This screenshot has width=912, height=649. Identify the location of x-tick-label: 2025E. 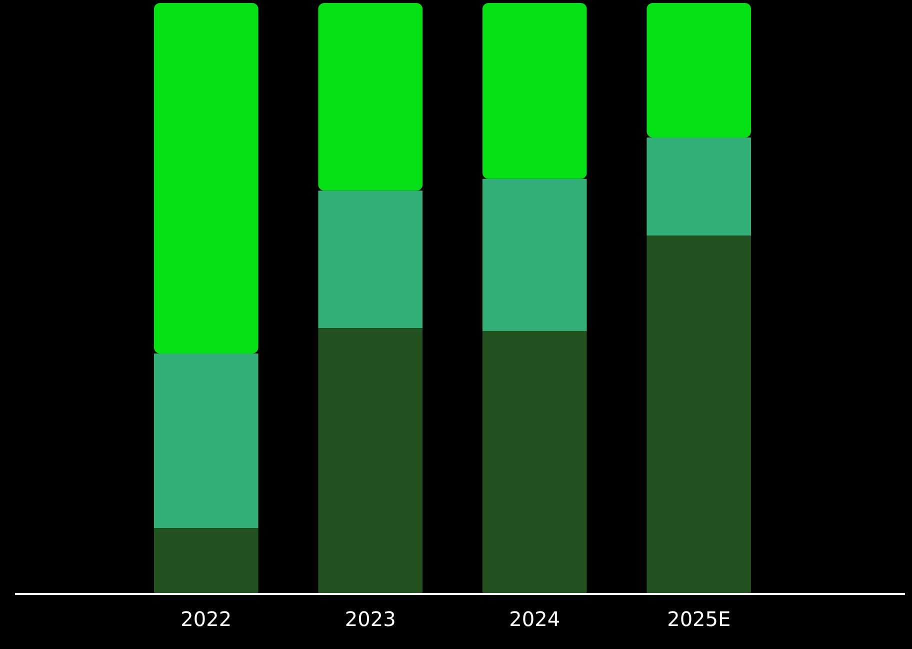
(699, 619).